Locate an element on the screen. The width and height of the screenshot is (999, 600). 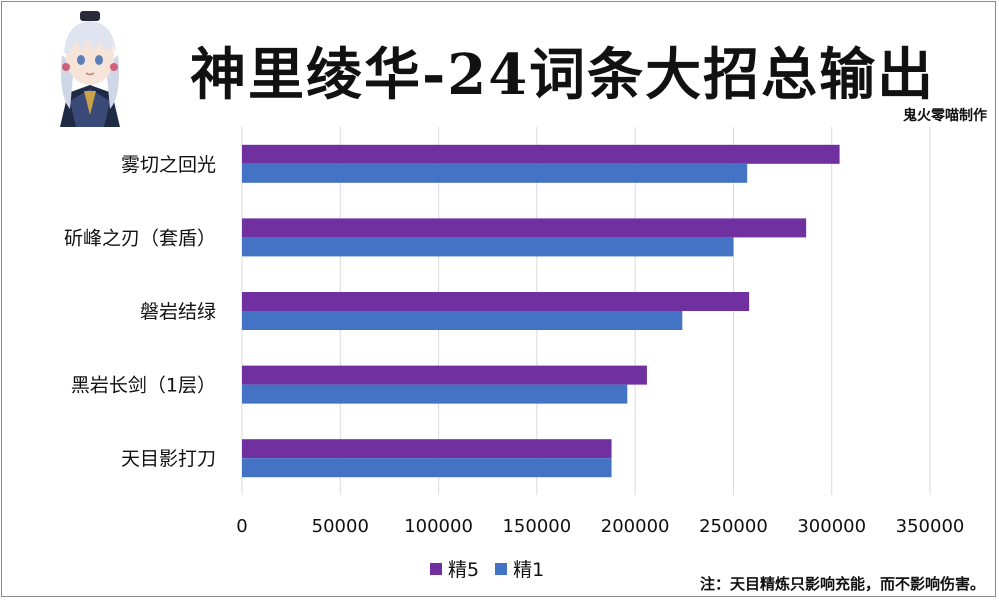
category-label: 斫峰之刃（套盾） is located at coordinates (140, 238).